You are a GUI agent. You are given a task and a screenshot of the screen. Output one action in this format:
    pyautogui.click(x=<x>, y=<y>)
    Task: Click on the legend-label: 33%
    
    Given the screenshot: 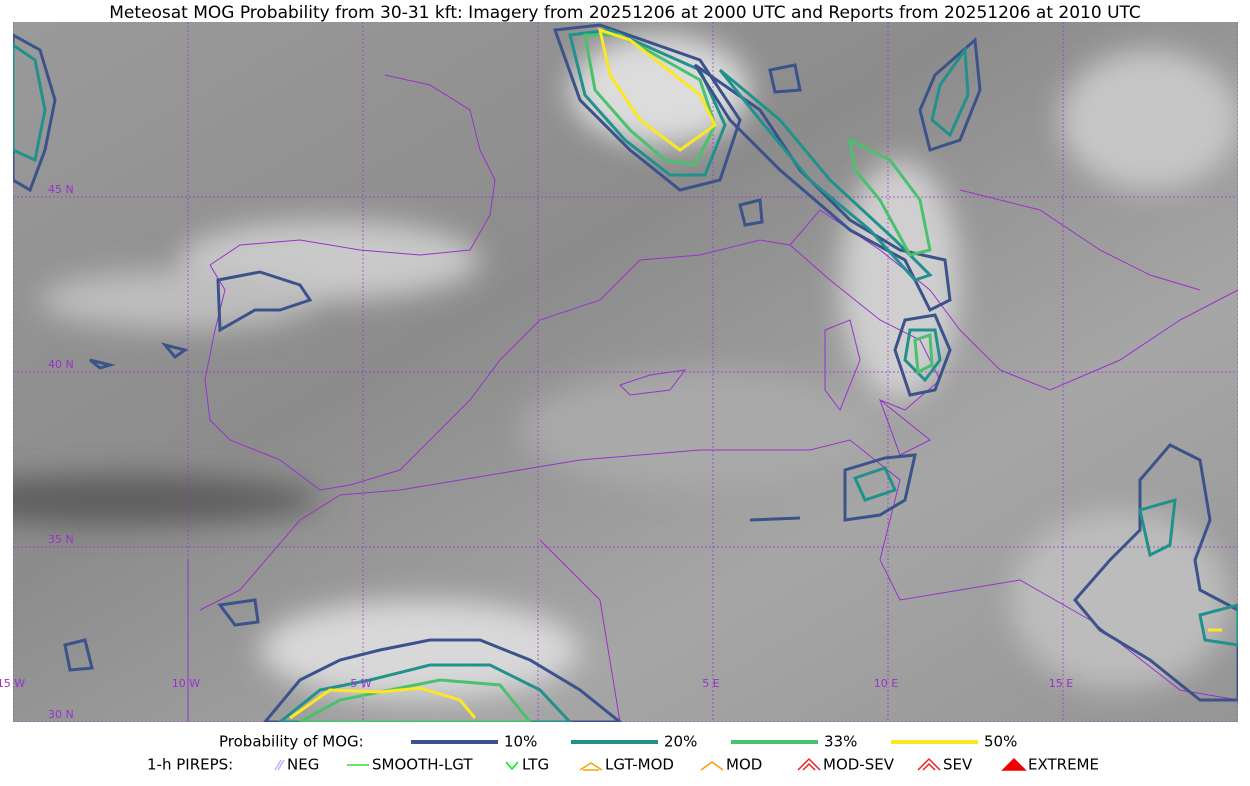 What is the action you would take?
    pyautogui.click(x=840, y=742)
    